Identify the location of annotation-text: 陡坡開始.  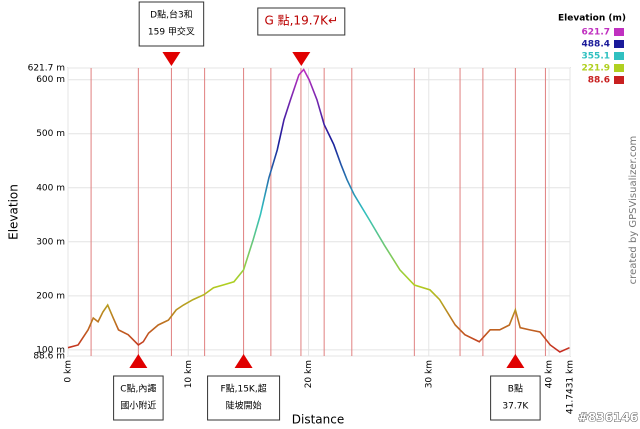
(244, 406).